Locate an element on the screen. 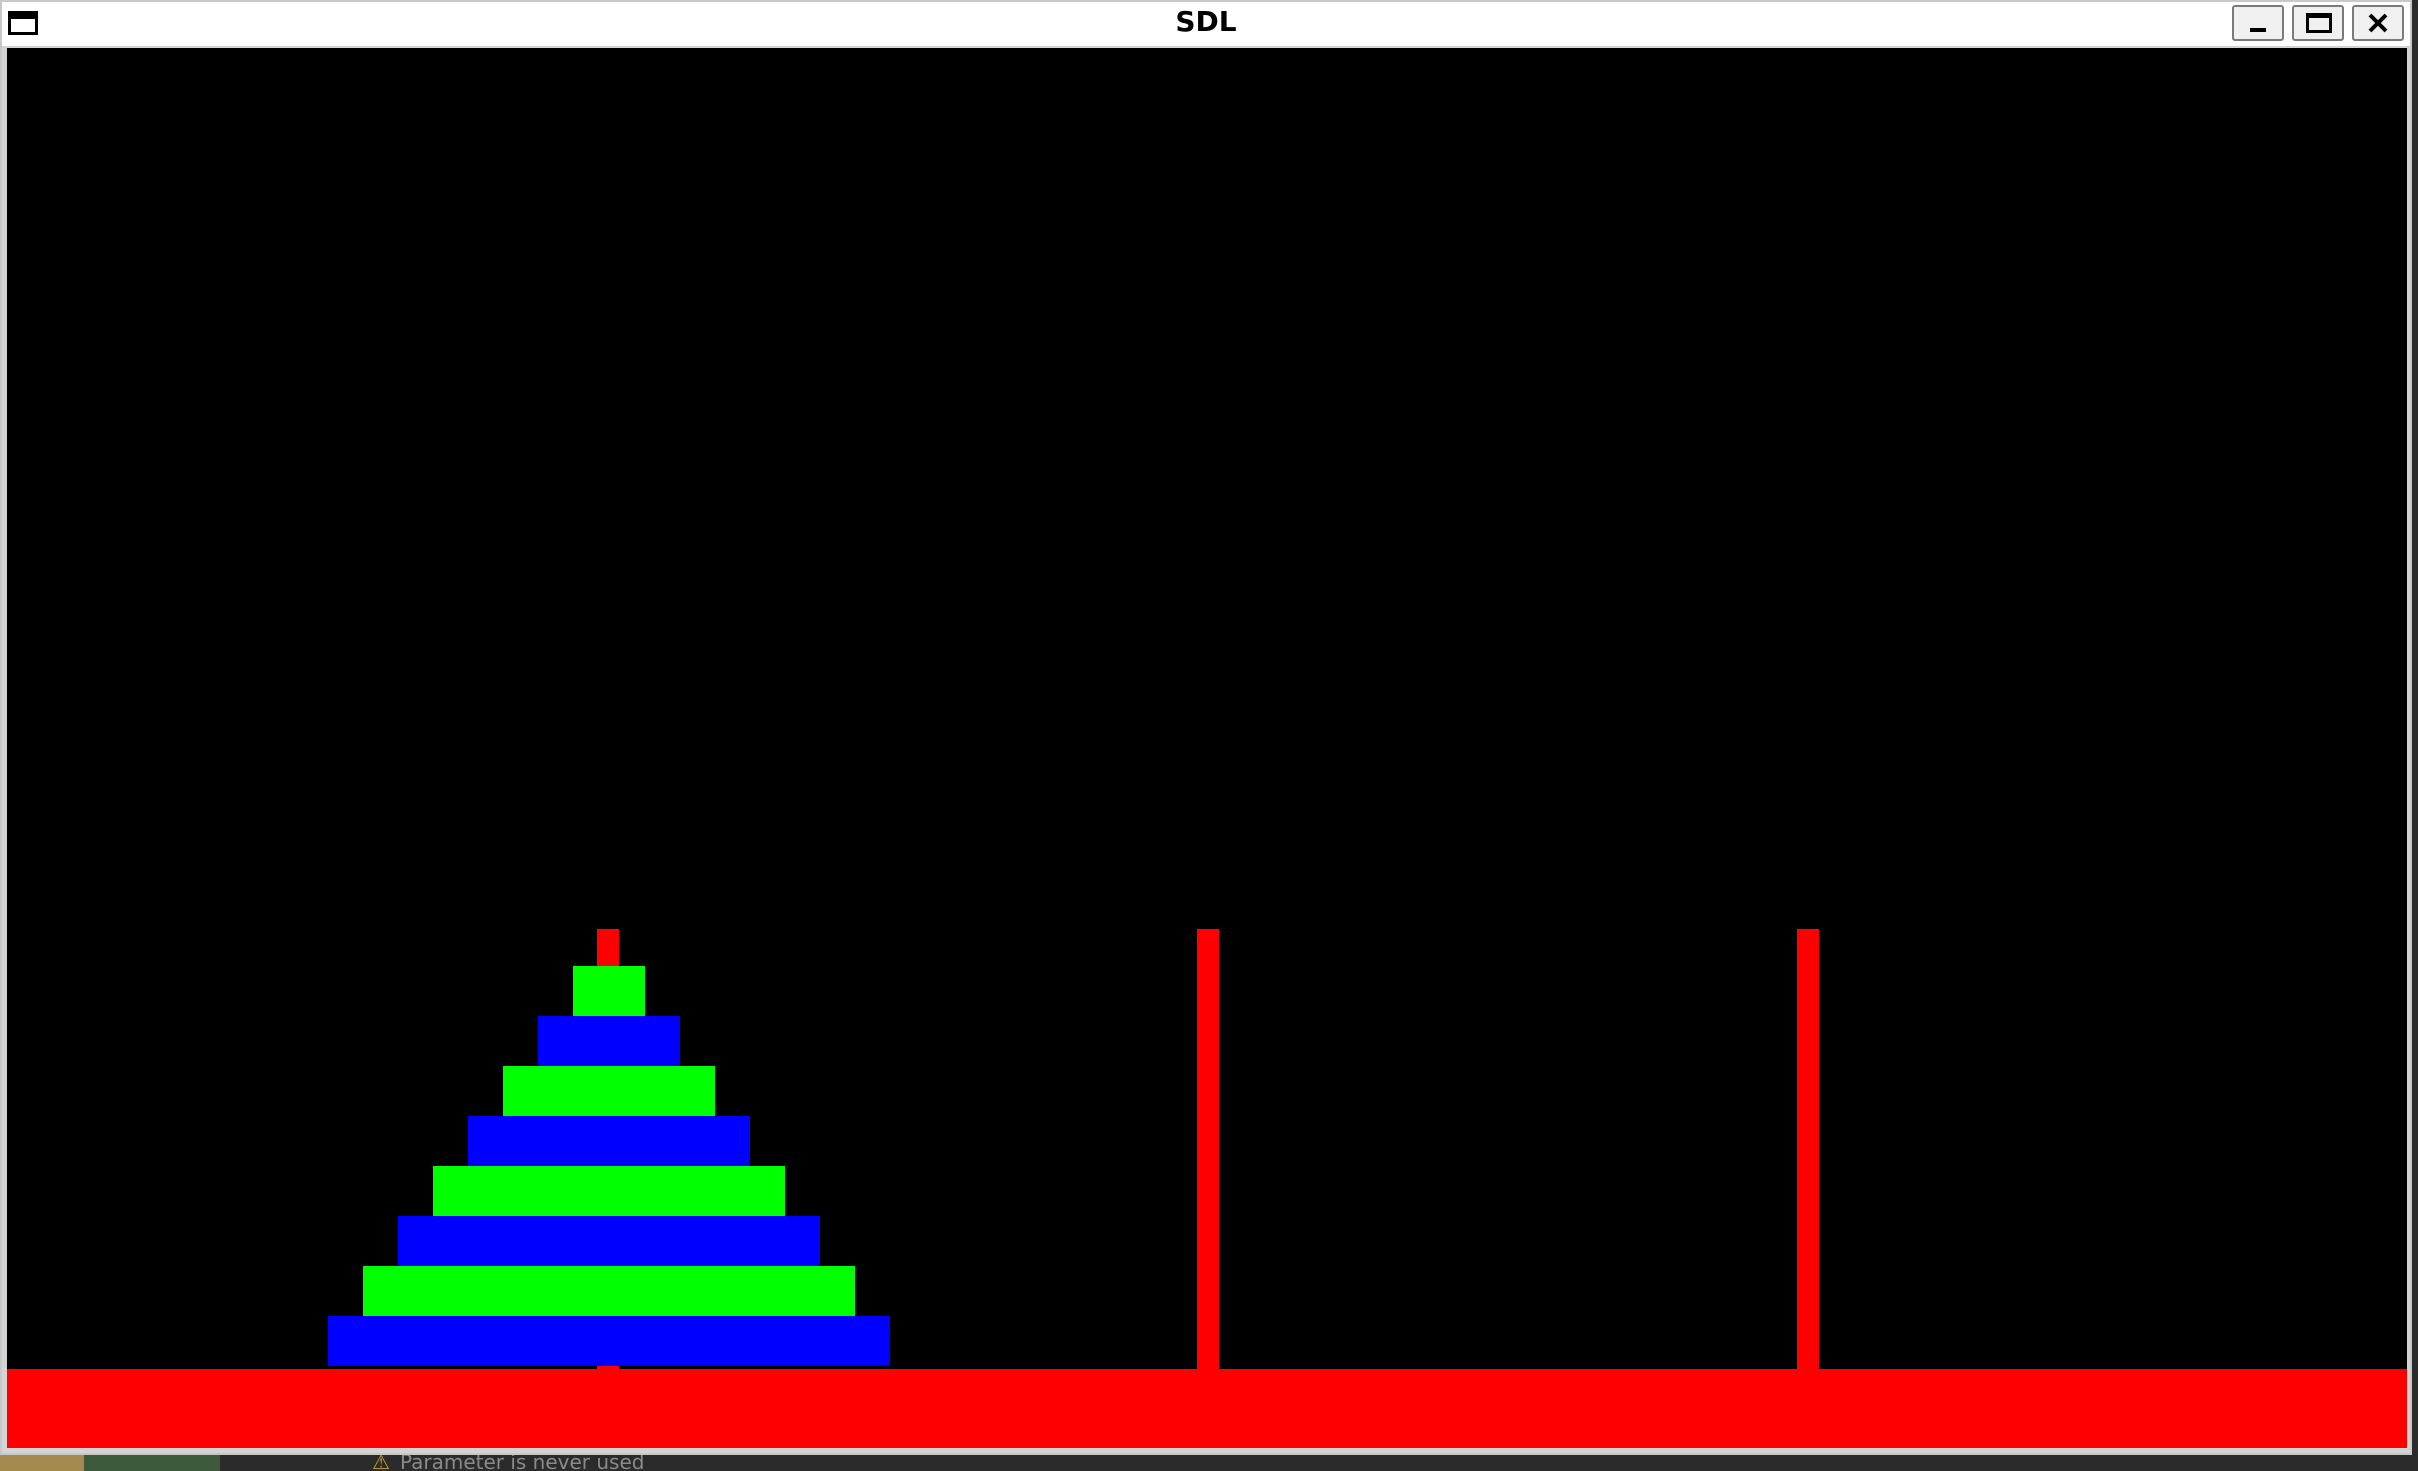 The image size is (2418, 1471). close-button is located at coordinates (2378, 23).